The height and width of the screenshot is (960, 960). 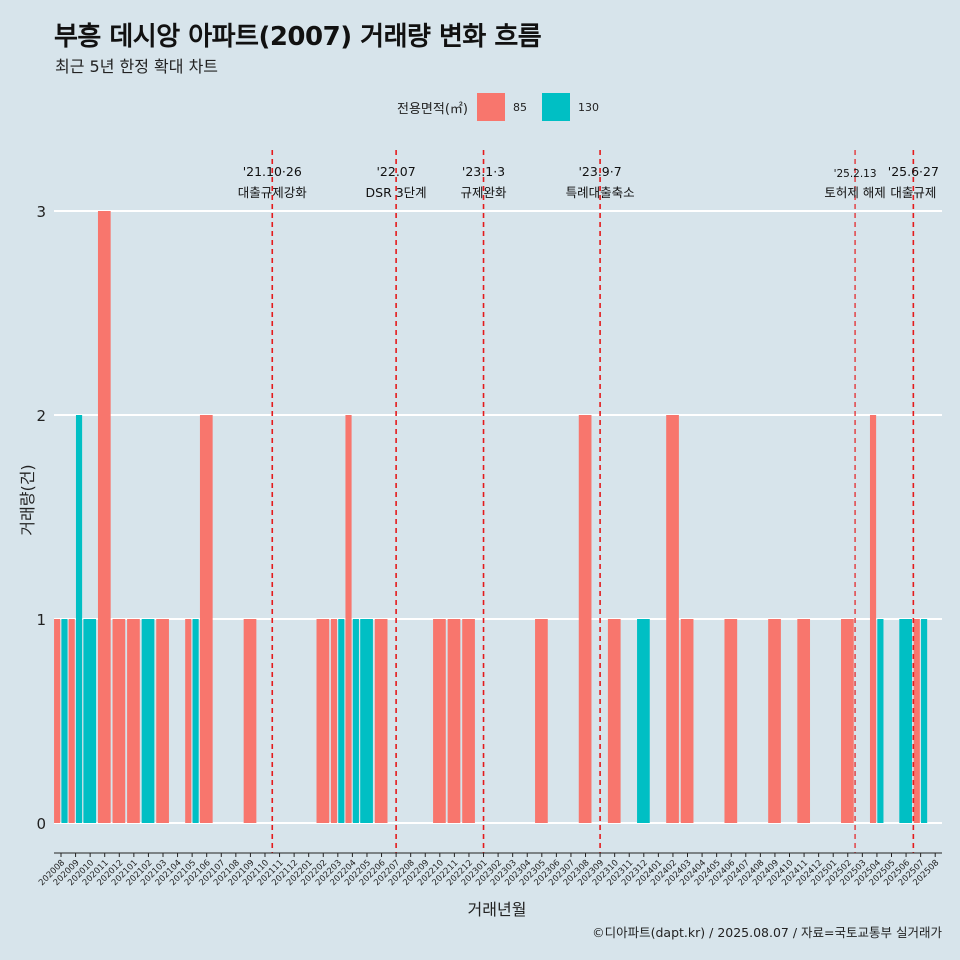 What do you see at coordinates (432, 109) in the screenshot?
I see `legend-title: 전용면적(㎡)` at bounding box center [432, 109].